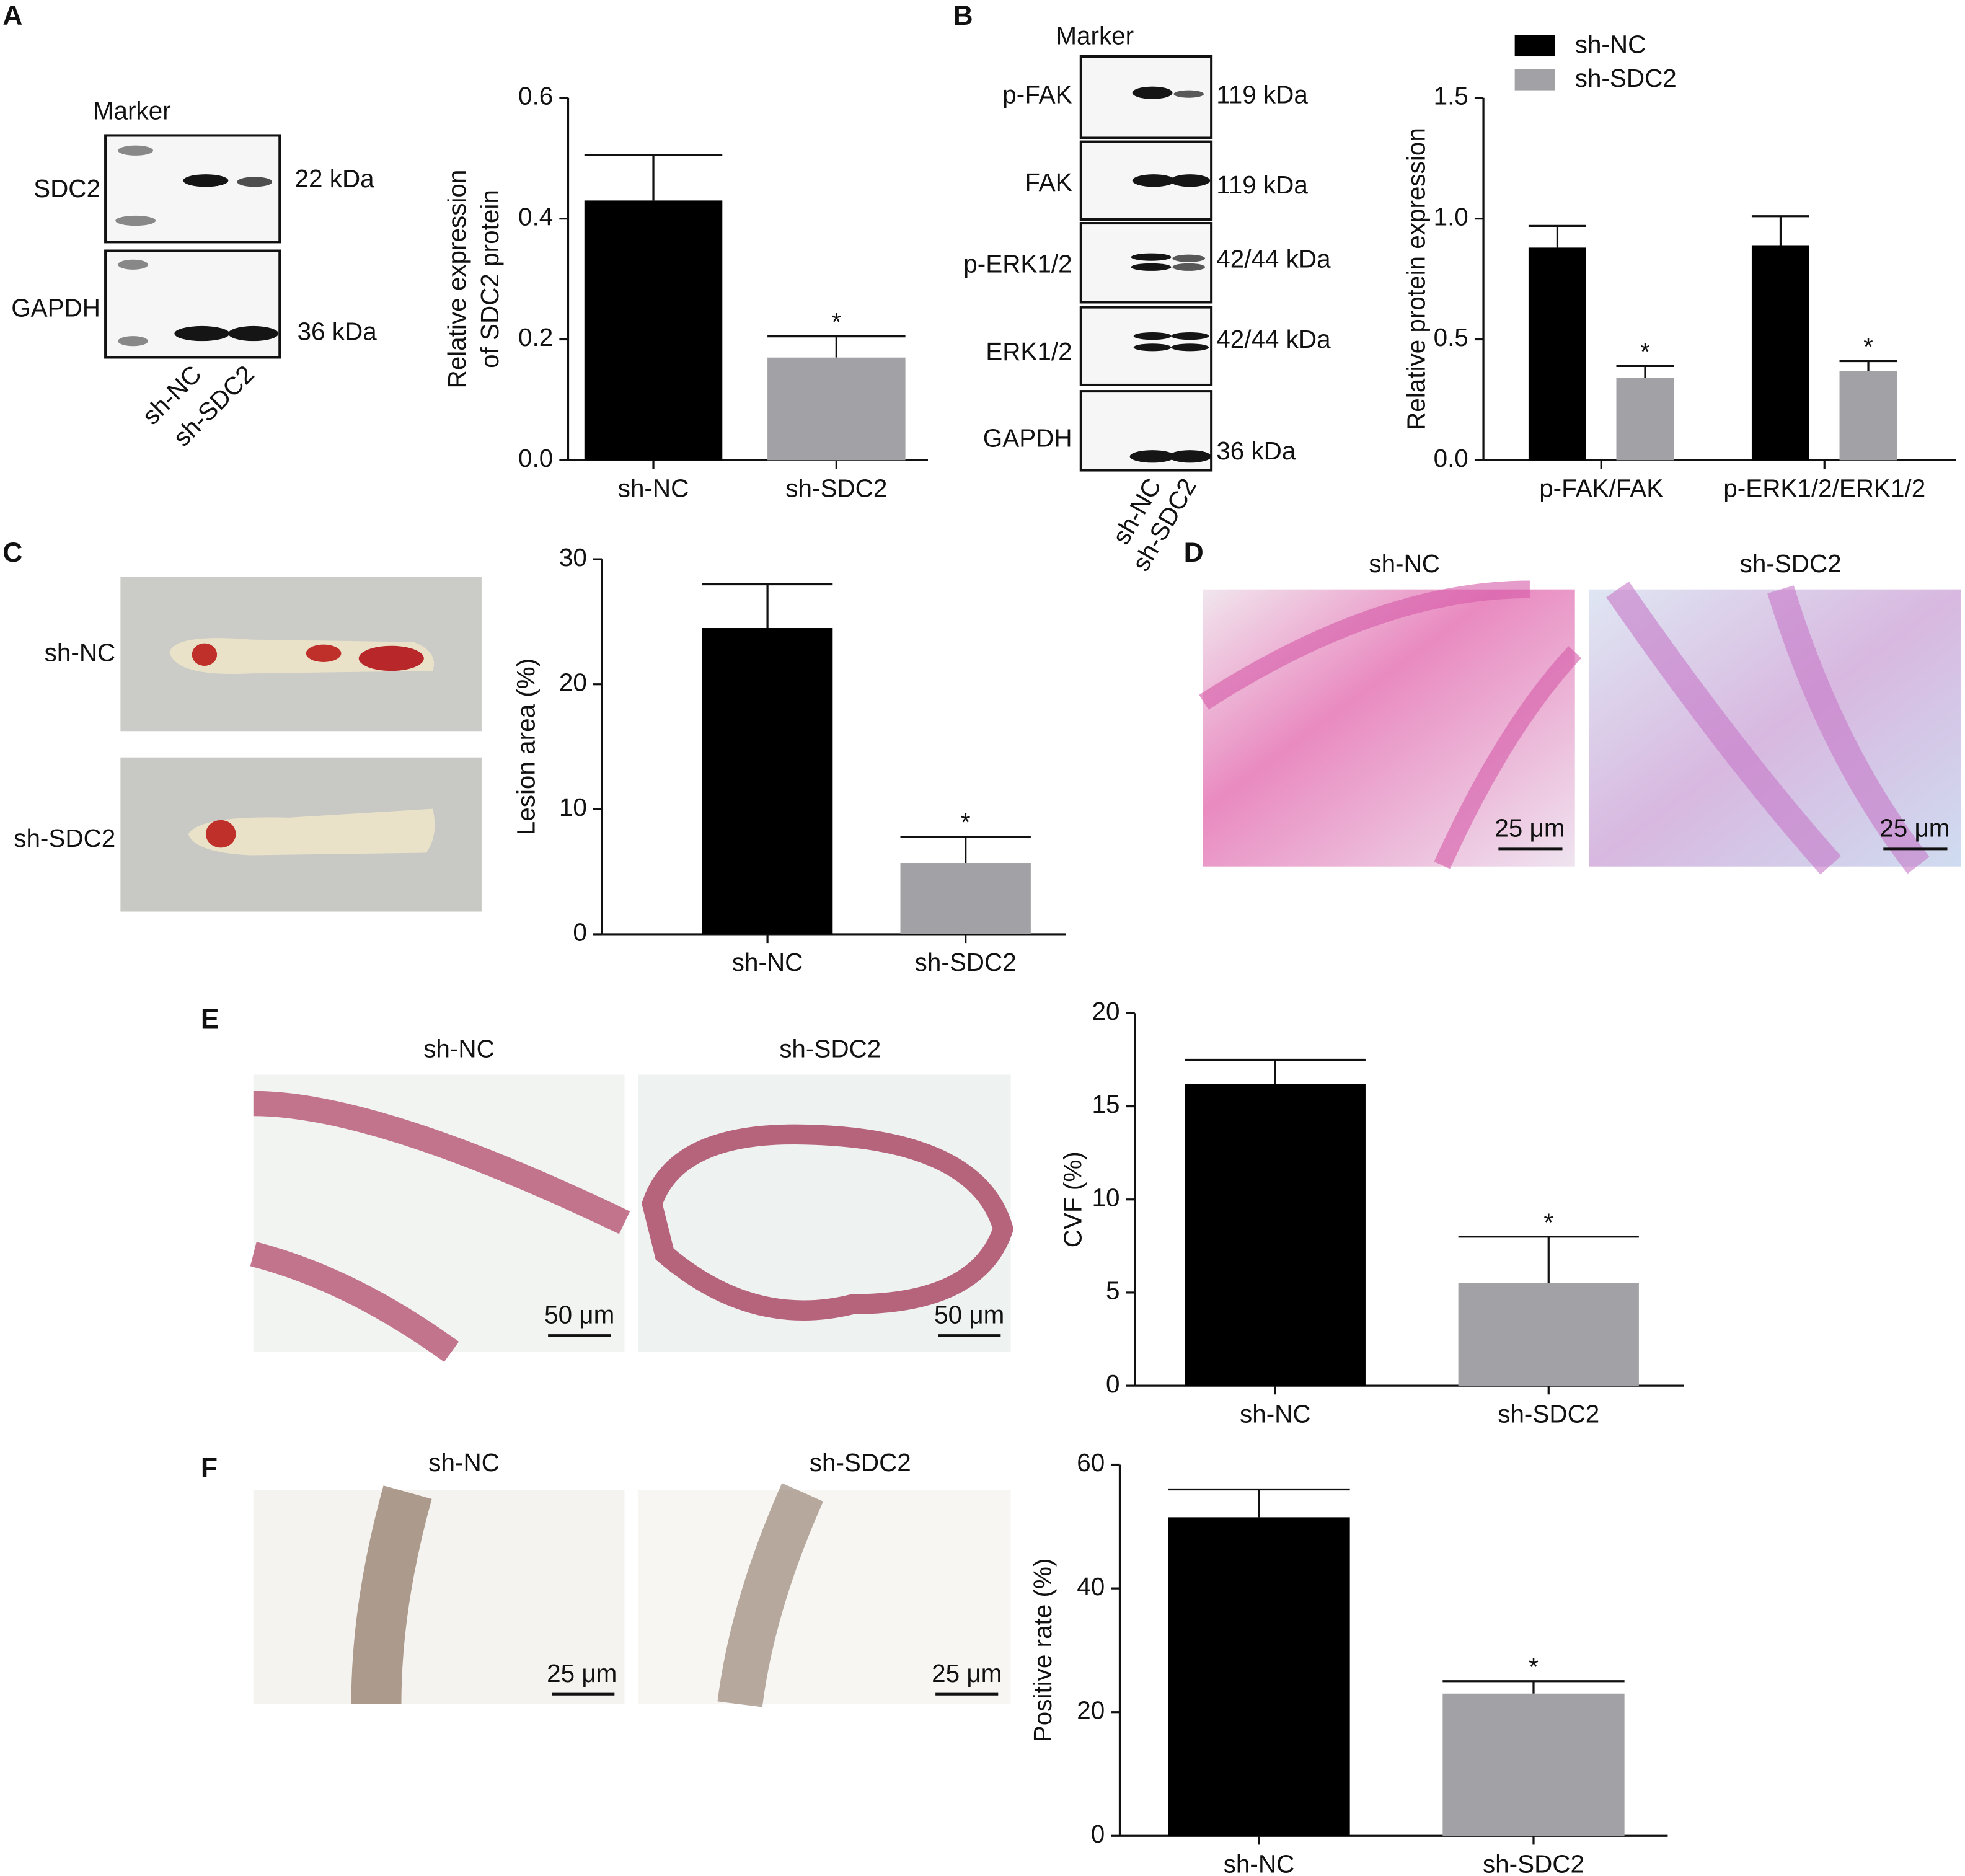 The height and width of the screenshot is (1876, 1965). I want to click on y-tick-label: 0.6, so click(536, 95).